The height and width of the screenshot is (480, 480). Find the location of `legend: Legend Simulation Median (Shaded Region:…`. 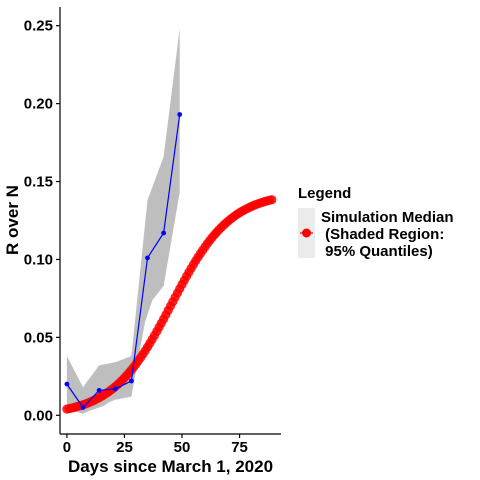

legend: Legend Simulation Median (Shaded Region:… is located at coordinates (389, 222).